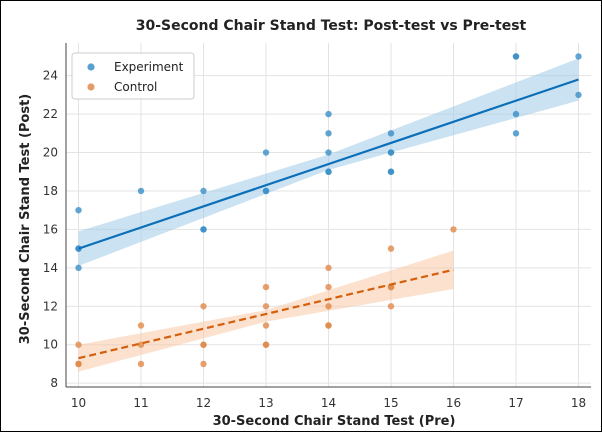 The height and width of the screenshot is (432, 602). Describe the element at coordinates (334, 421) in the screenshot. I see `x-axis-label: 30-Second Chair Stand Test (Pre)` at that location.